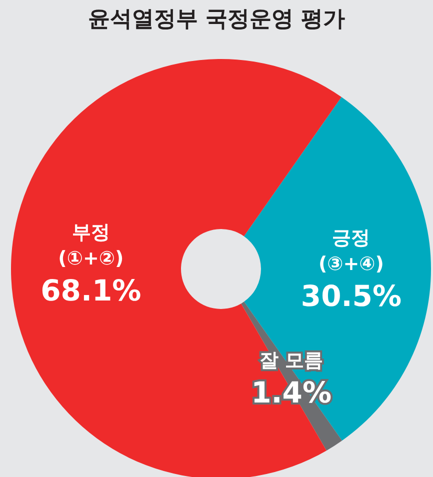 The width and height of the screenshot is (433, 477). I want to click on slice-label: 긍정 (③+④), so click(351, 250).